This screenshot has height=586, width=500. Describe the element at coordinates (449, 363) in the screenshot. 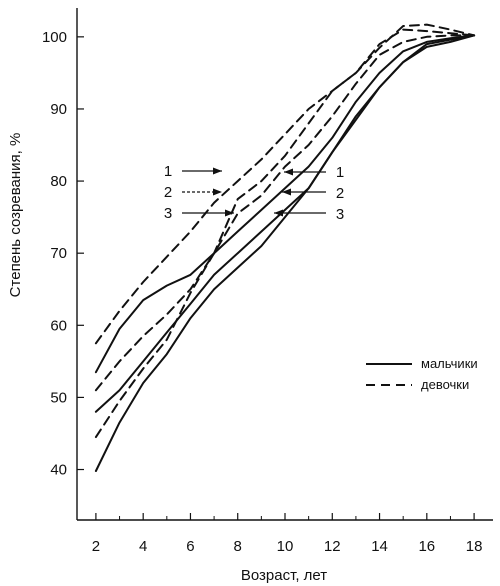

I see `legend-label-boys: мальчики` at that location.